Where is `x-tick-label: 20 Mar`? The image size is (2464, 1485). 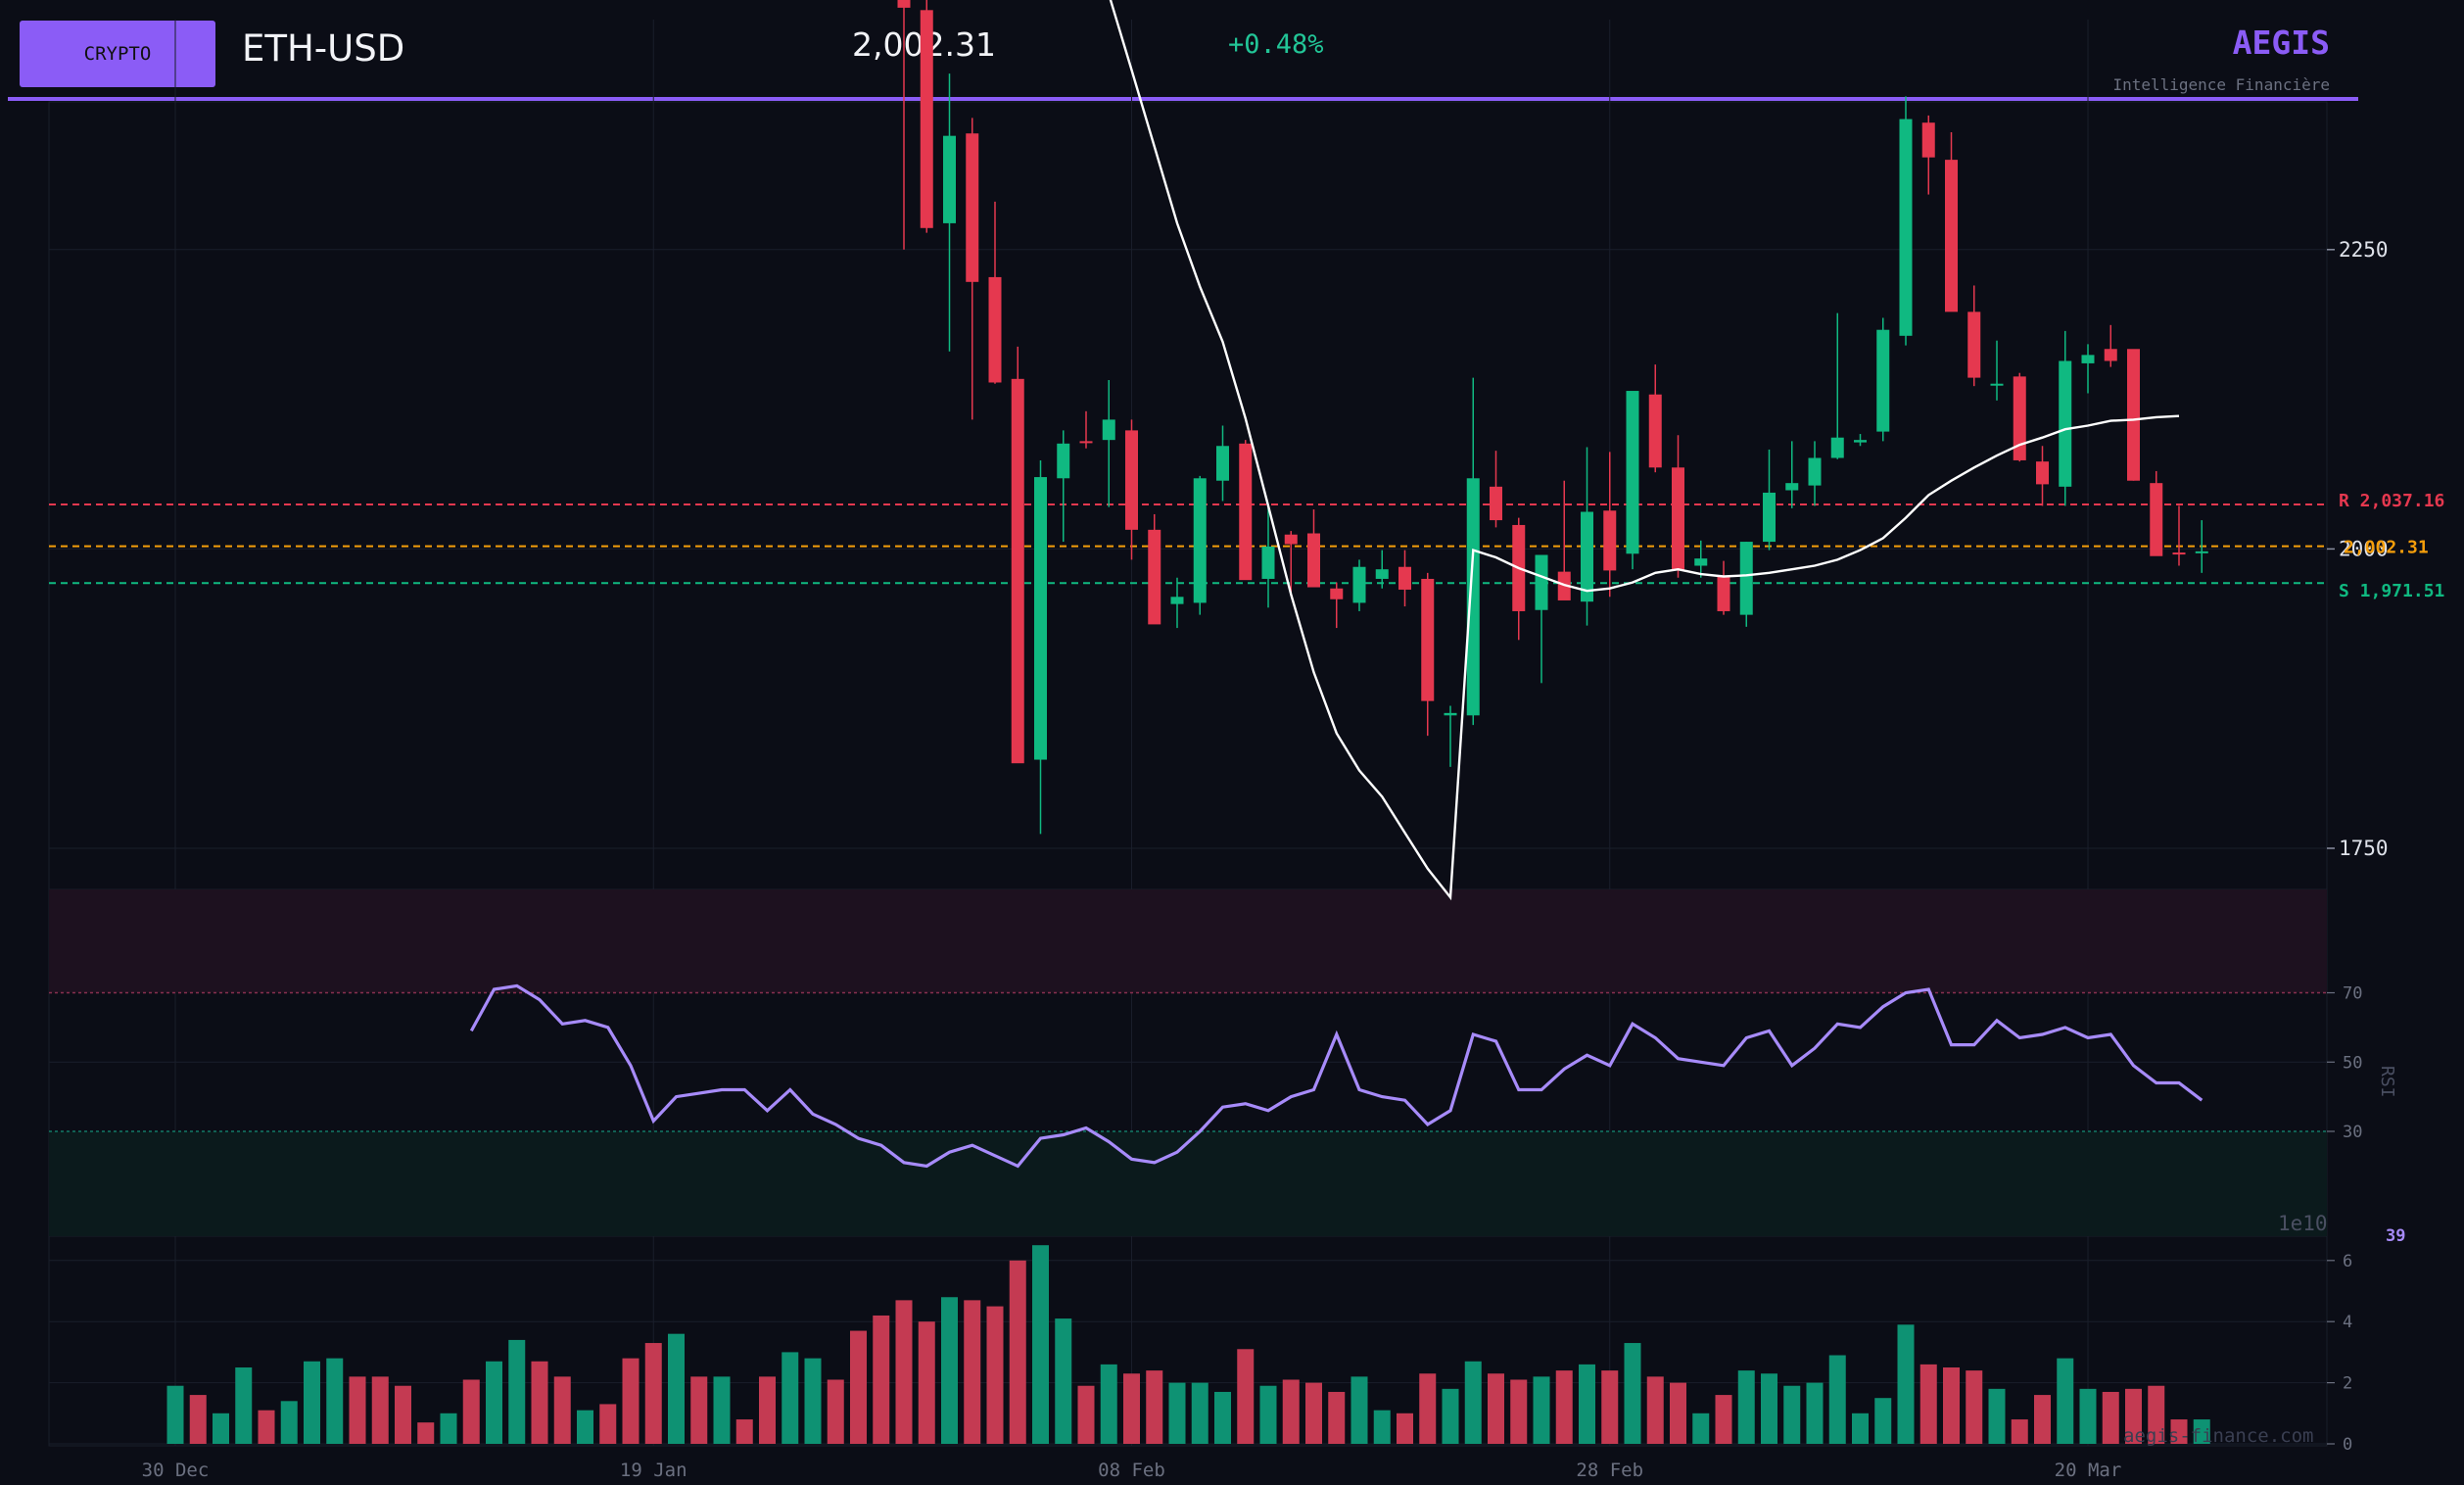
x-tick-label: 20 Mar is located at coordinates (2088, 1470).